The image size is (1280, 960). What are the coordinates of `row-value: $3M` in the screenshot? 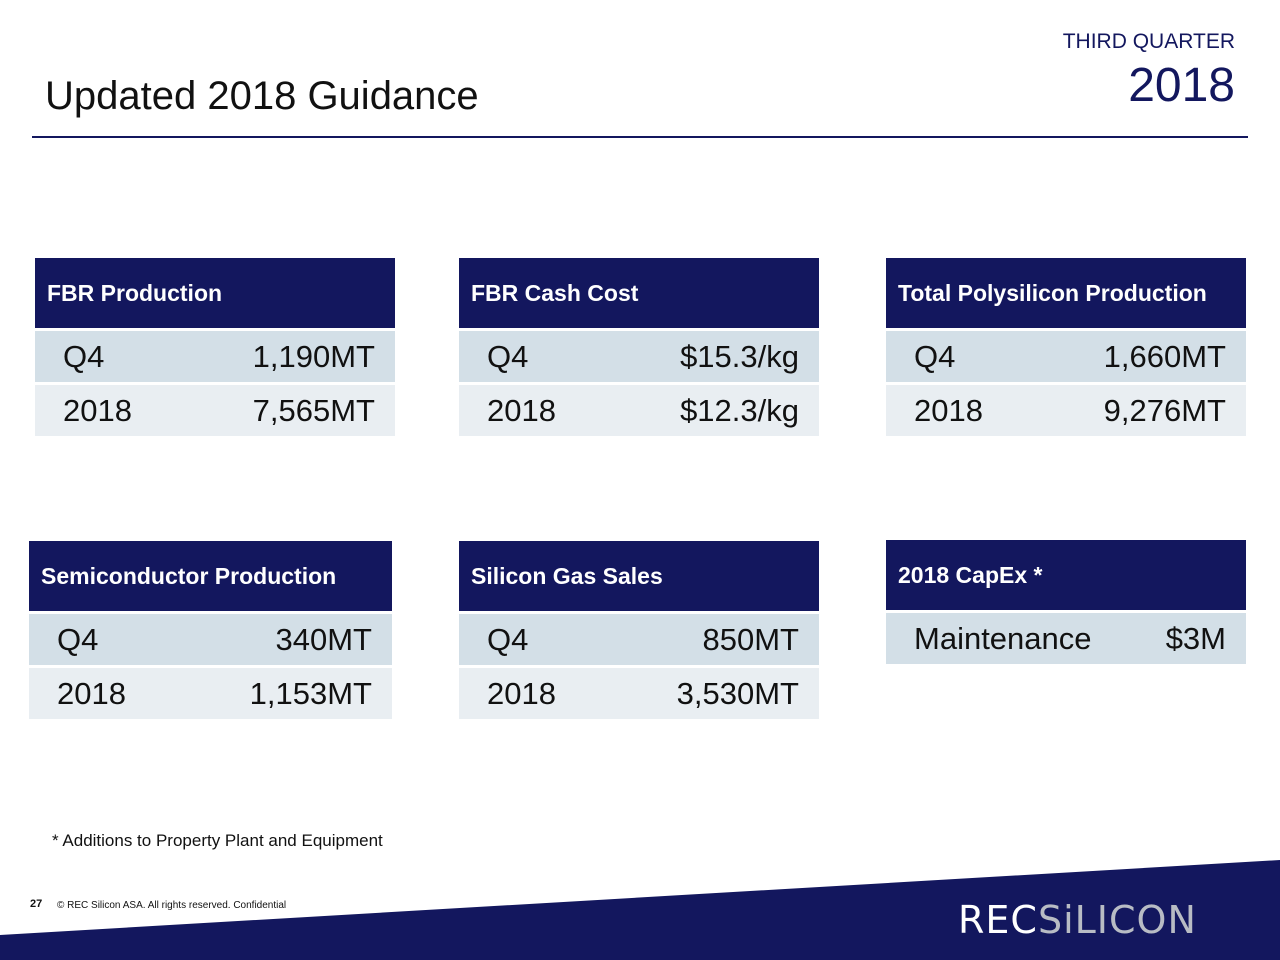 It's located at (1195, 638).